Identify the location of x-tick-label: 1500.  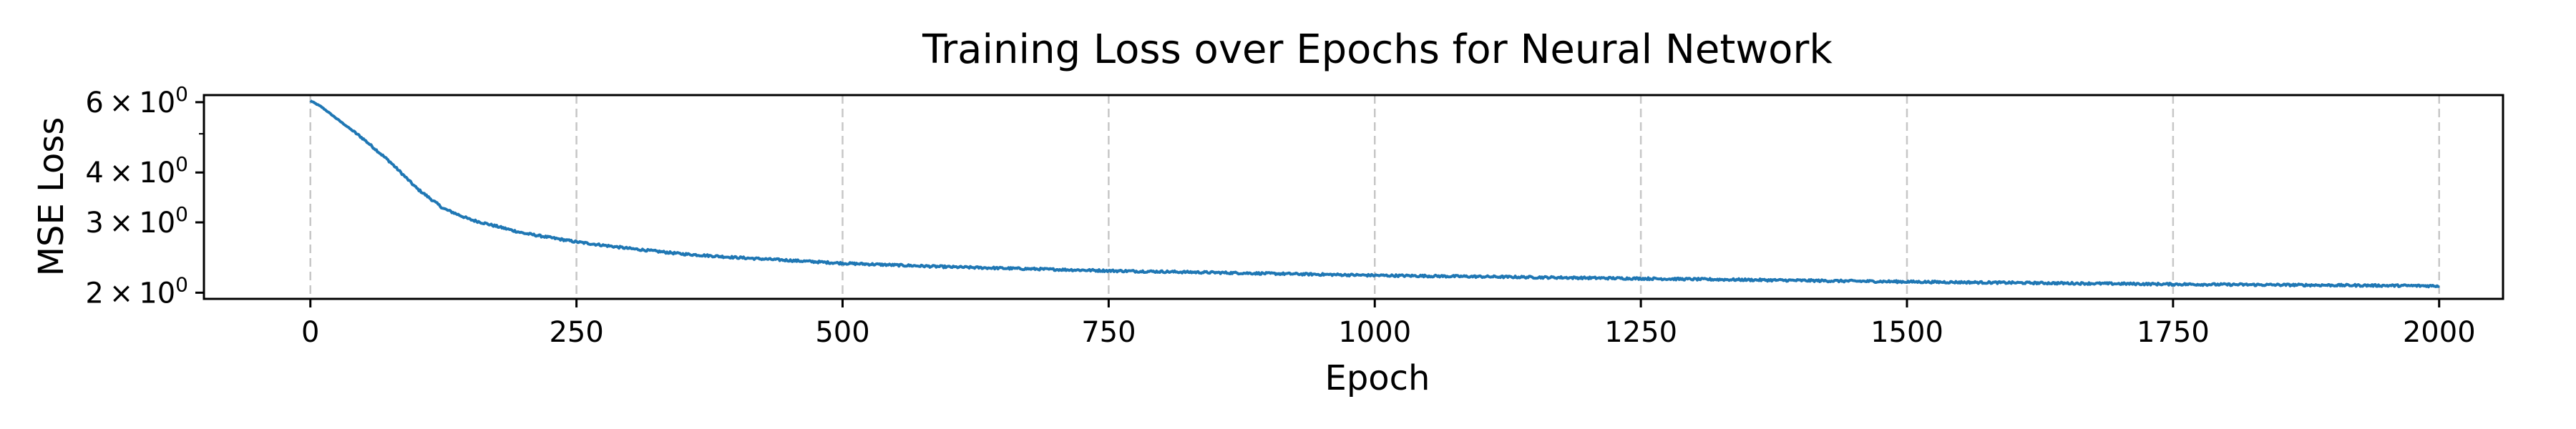
(1906, 332).